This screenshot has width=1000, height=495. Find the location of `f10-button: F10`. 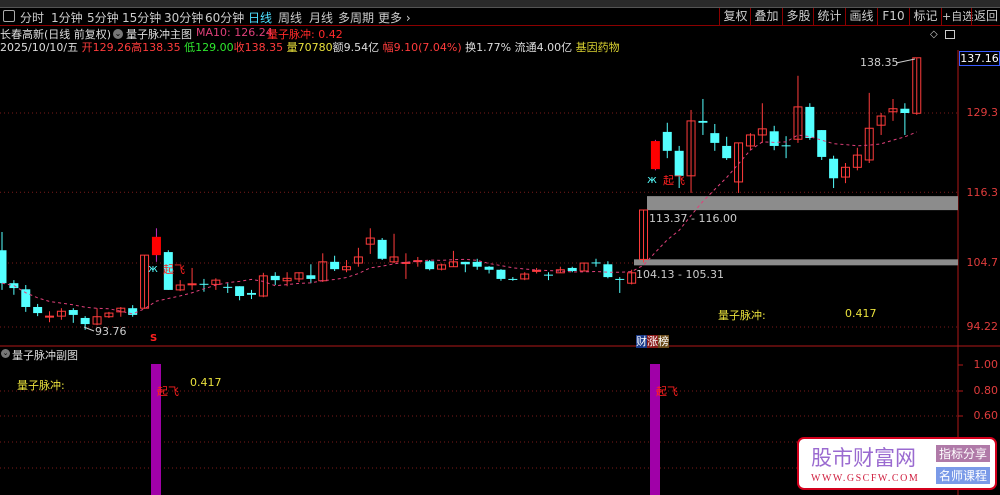

f10-button: F10 is located at coordinates (893, 16).